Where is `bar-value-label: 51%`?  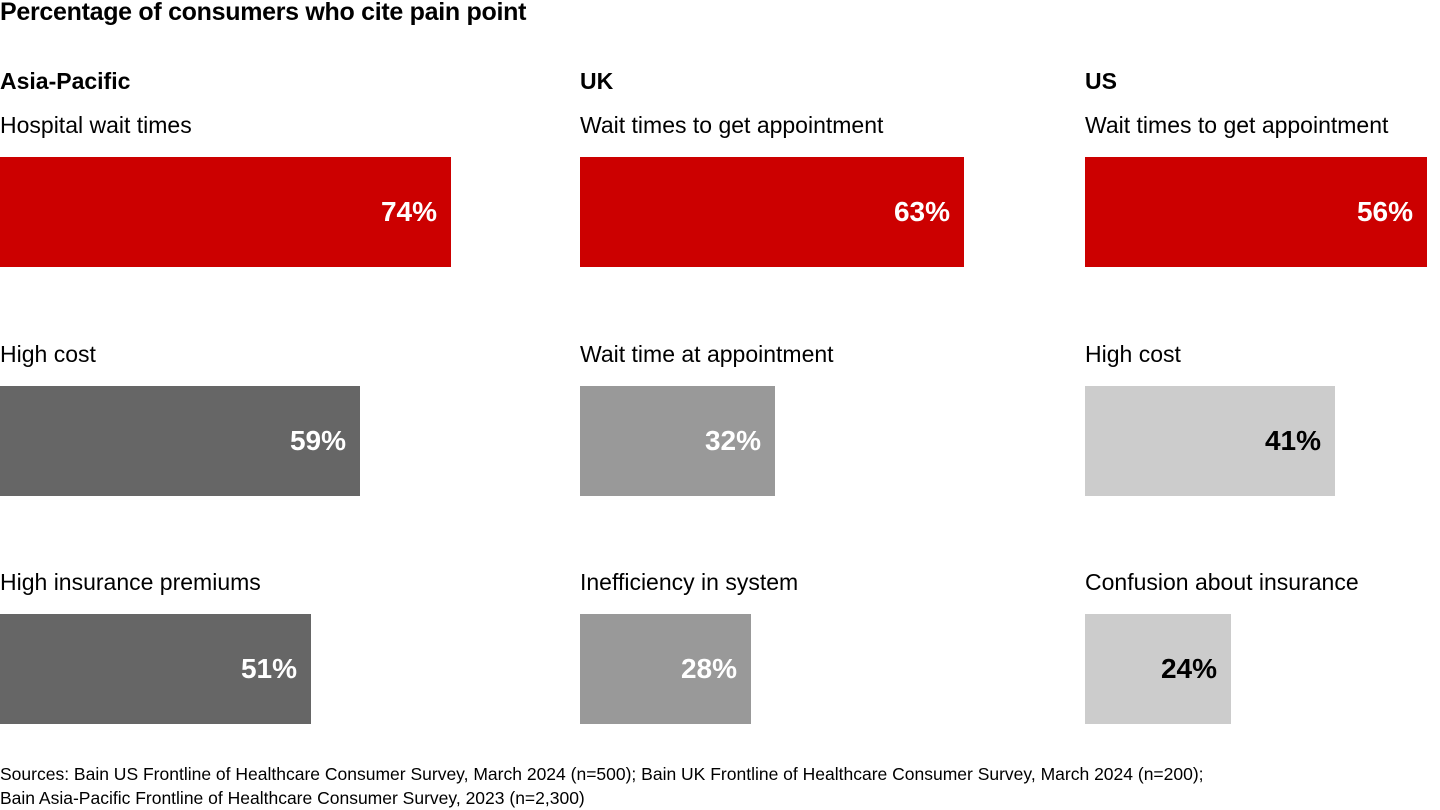 bar-value-label: 51% is located at coordinates (268, 668).